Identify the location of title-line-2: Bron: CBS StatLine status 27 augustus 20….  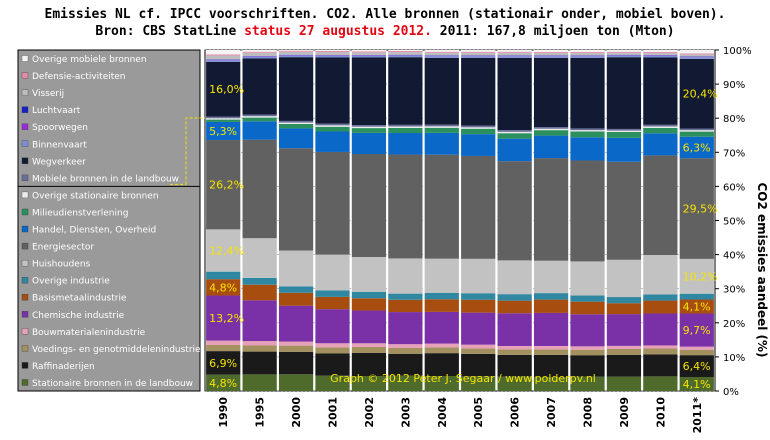
(385, 31).